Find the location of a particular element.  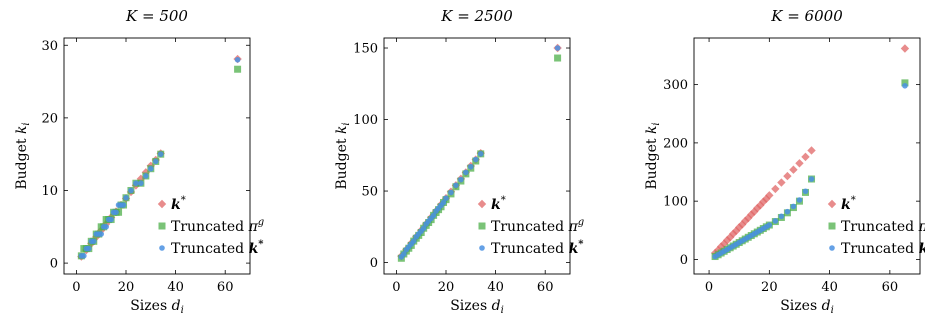

y-axis-label: Budget ki is located at coordinates (23, 155).